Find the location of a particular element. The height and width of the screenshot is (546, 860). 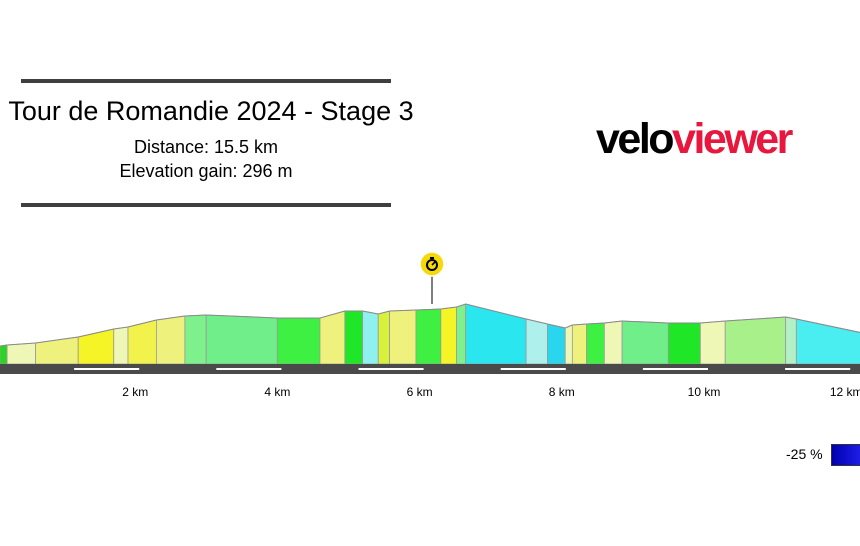

header-rule-bottom is located at coordinates (206, 205).